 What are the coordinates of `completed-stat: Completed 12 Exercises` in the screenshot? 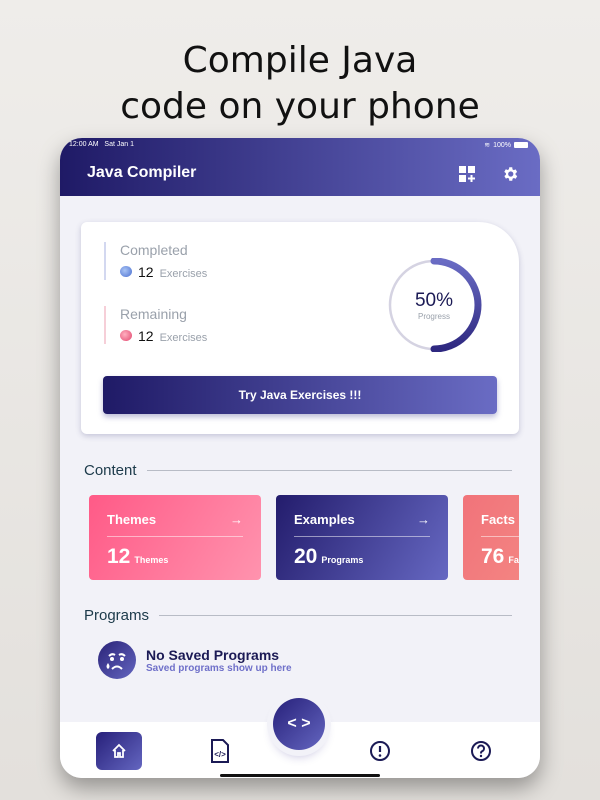 It's located at (155, 261).